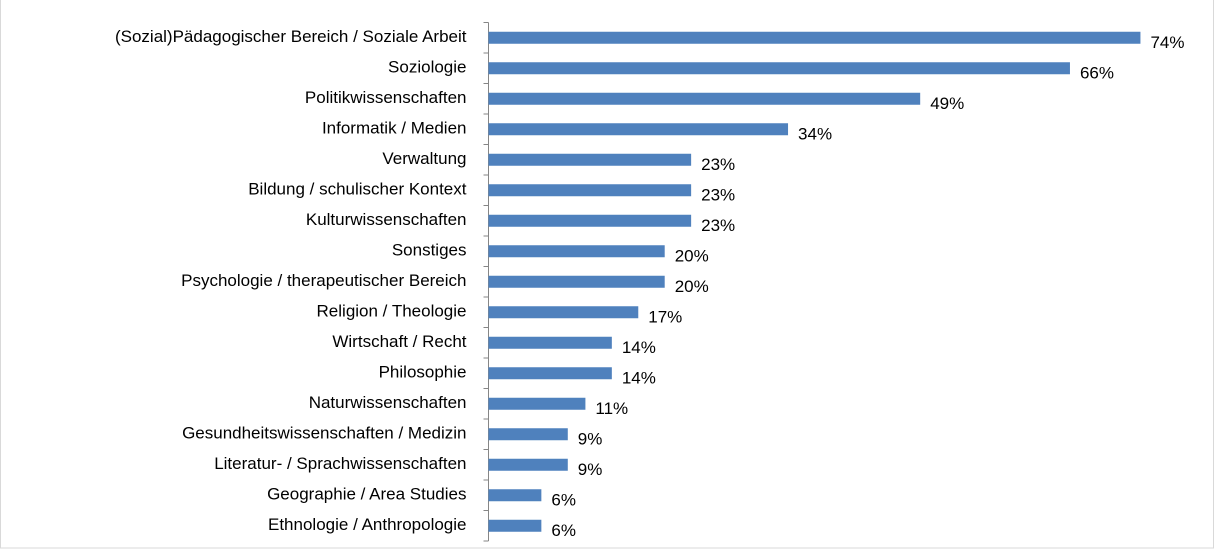 The width and height of the screenshot is (1215, 549). I want to click on category-label: Naturwissenschaften, so click(388, 402).